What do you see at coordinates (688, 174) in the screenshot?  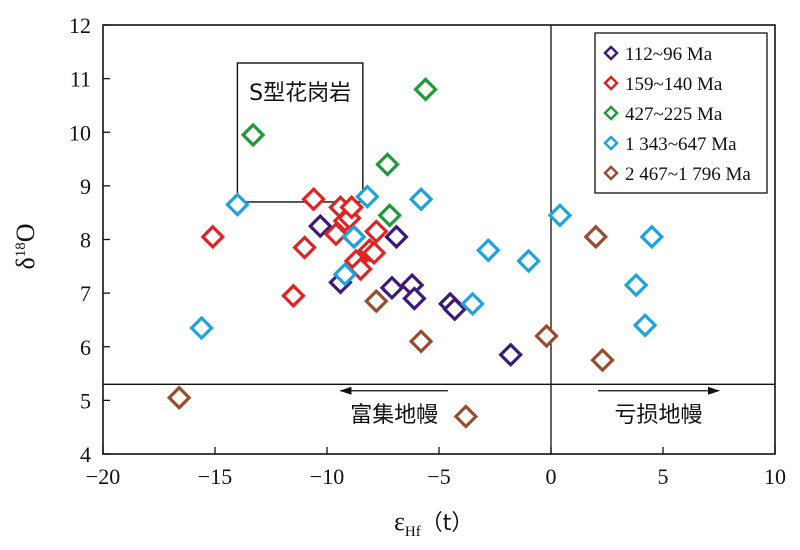 I see `legend-label: 2 467~1 796 Ma` at bounding box center [688, 174].